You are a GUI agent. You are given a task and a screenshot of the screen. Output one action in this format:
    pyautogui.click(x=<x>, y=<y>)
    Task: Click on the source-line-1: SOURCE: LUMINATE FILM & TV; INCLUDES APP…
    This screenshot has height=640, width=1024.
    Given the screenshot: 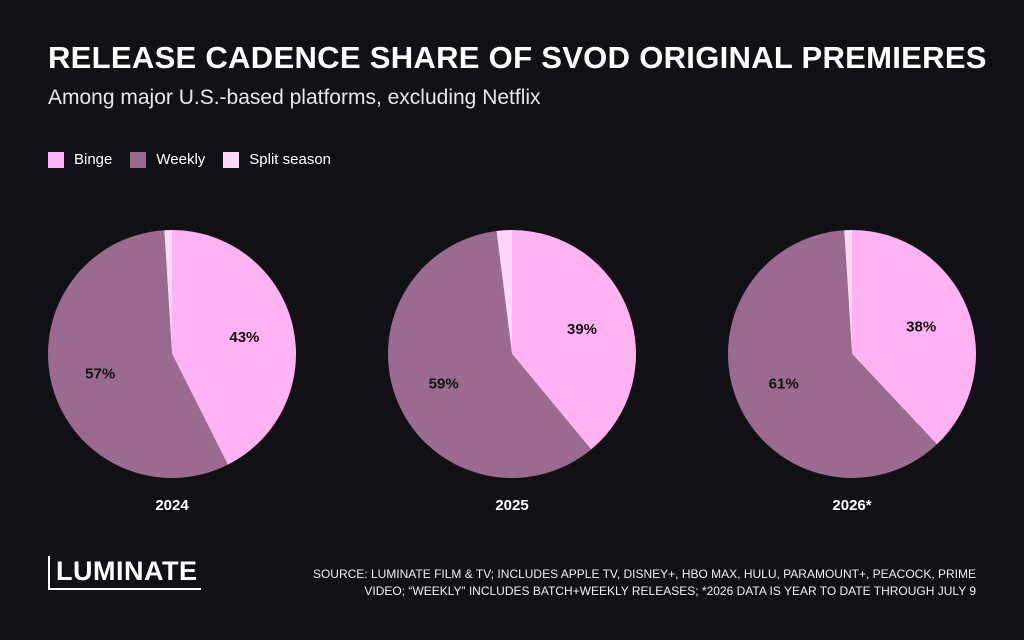 What is the action you would take?
    pyautogui.click(x=644, y=574)
    